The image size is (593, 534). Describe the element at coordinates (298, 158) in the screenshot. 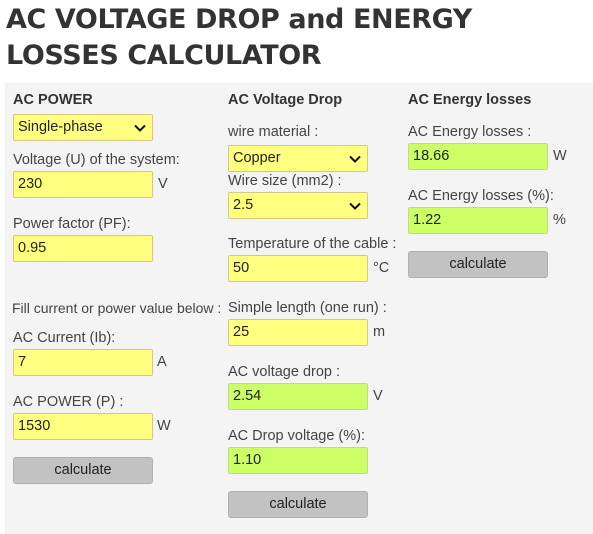

I see `wire-material-select: Copper` at that location.